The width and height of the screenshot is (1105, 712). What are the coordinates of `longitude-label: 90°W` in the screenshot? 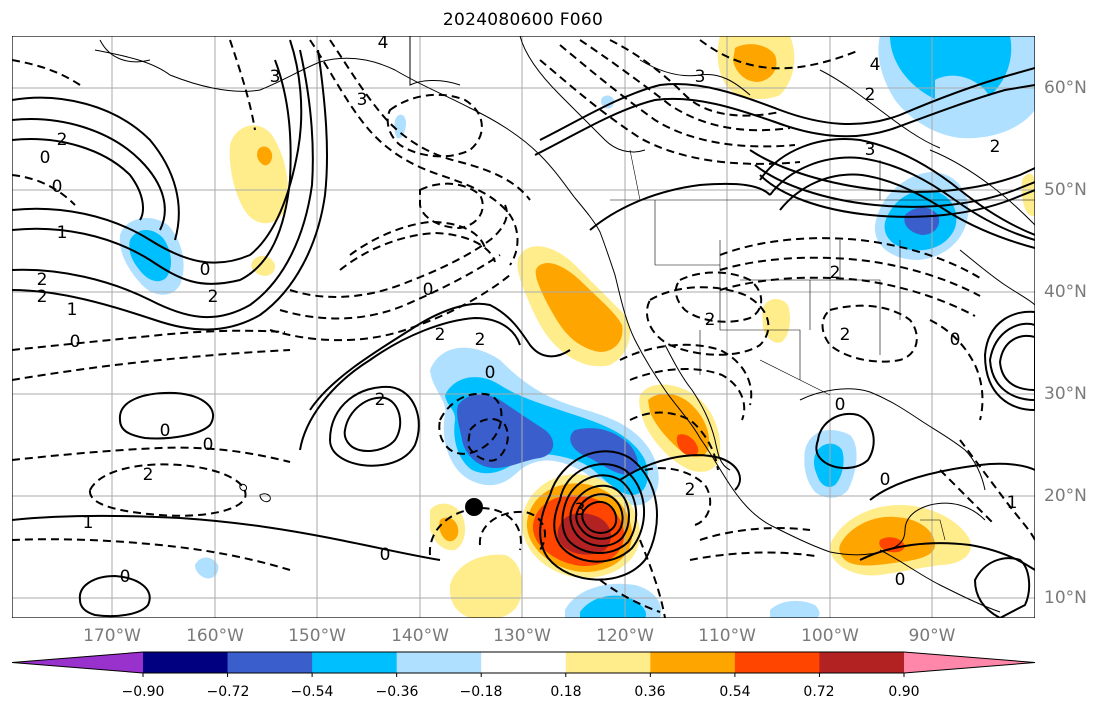 It's located at (932, 636).